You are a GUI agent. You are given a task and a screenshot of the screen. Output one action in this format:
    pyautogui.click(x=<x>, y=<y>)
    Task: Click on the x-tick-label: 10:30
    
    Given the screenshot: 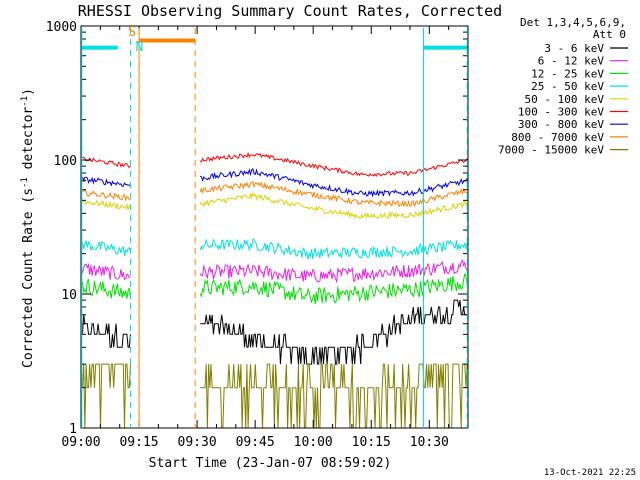 What is the action you would take?
    pyautogui.click(x=429, y=442)
    